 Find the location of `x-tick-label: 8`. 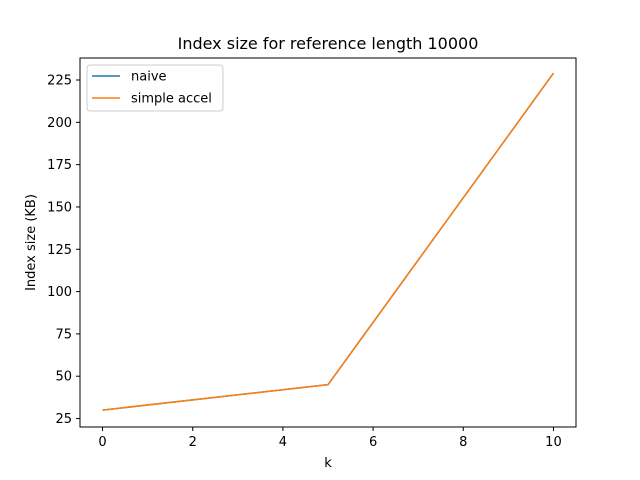

x-tick-label: 8 is located at coordinates (463, 442).